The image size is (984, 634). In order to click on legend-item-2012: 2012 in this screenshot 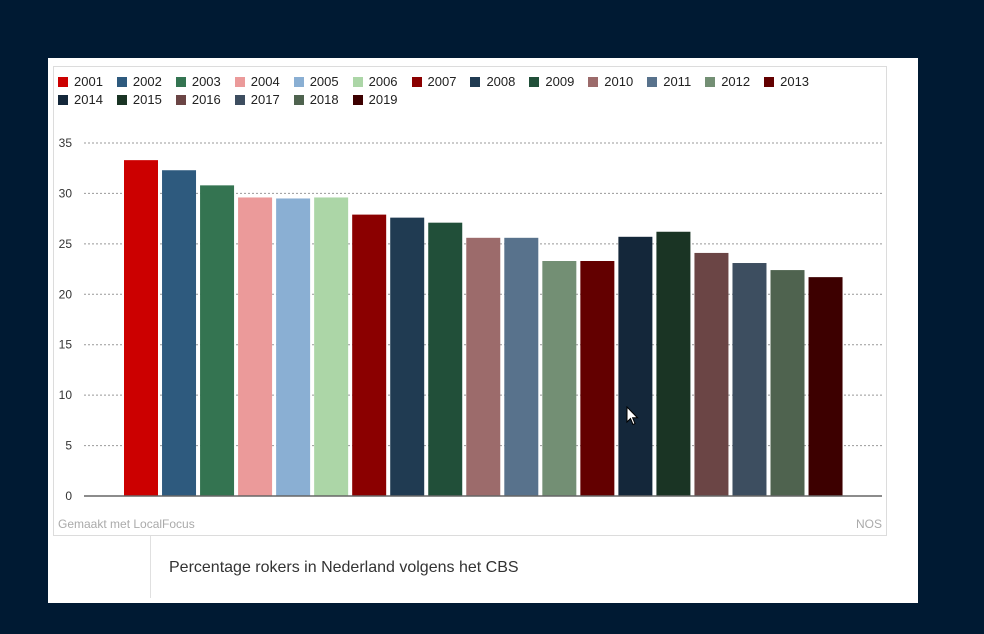, I will do `click(727, 82)`.